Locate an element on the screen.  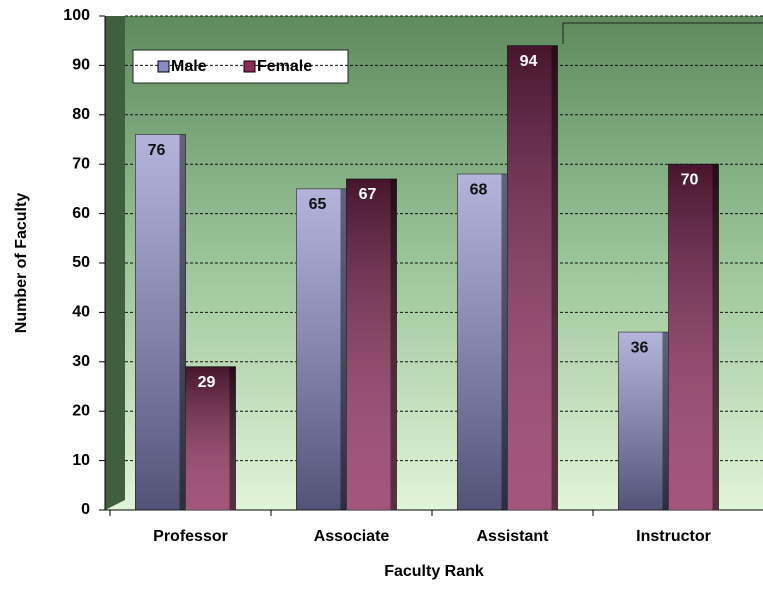
legend-label: Male is located at coordinates (189, 66).